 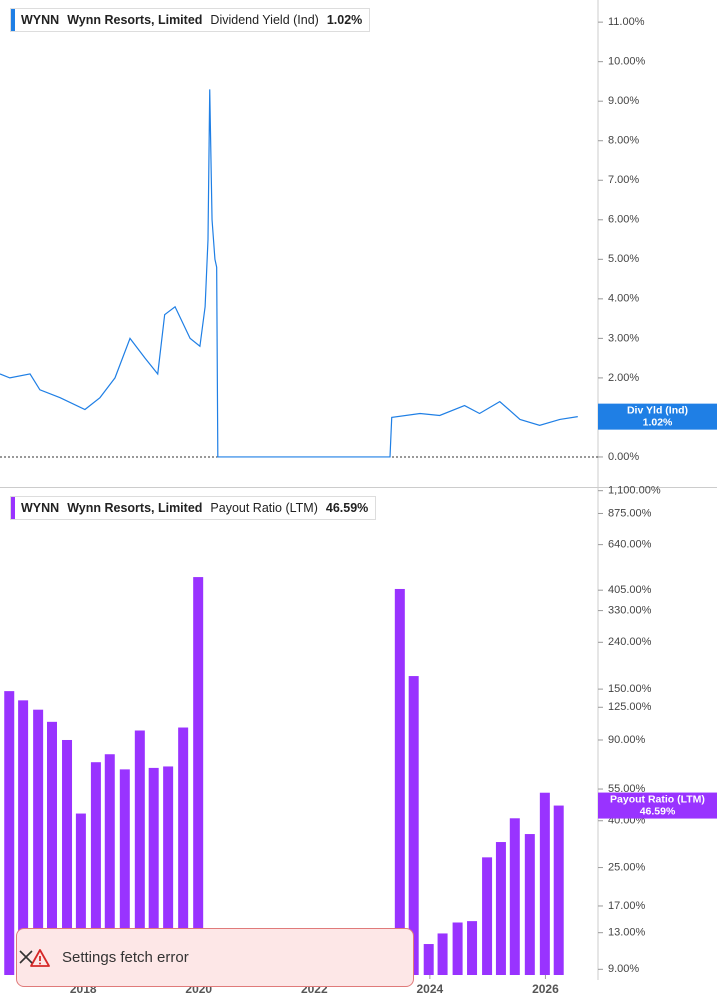 I want to click on error-toast: Settings fetch error, so click(x=215, y=957).